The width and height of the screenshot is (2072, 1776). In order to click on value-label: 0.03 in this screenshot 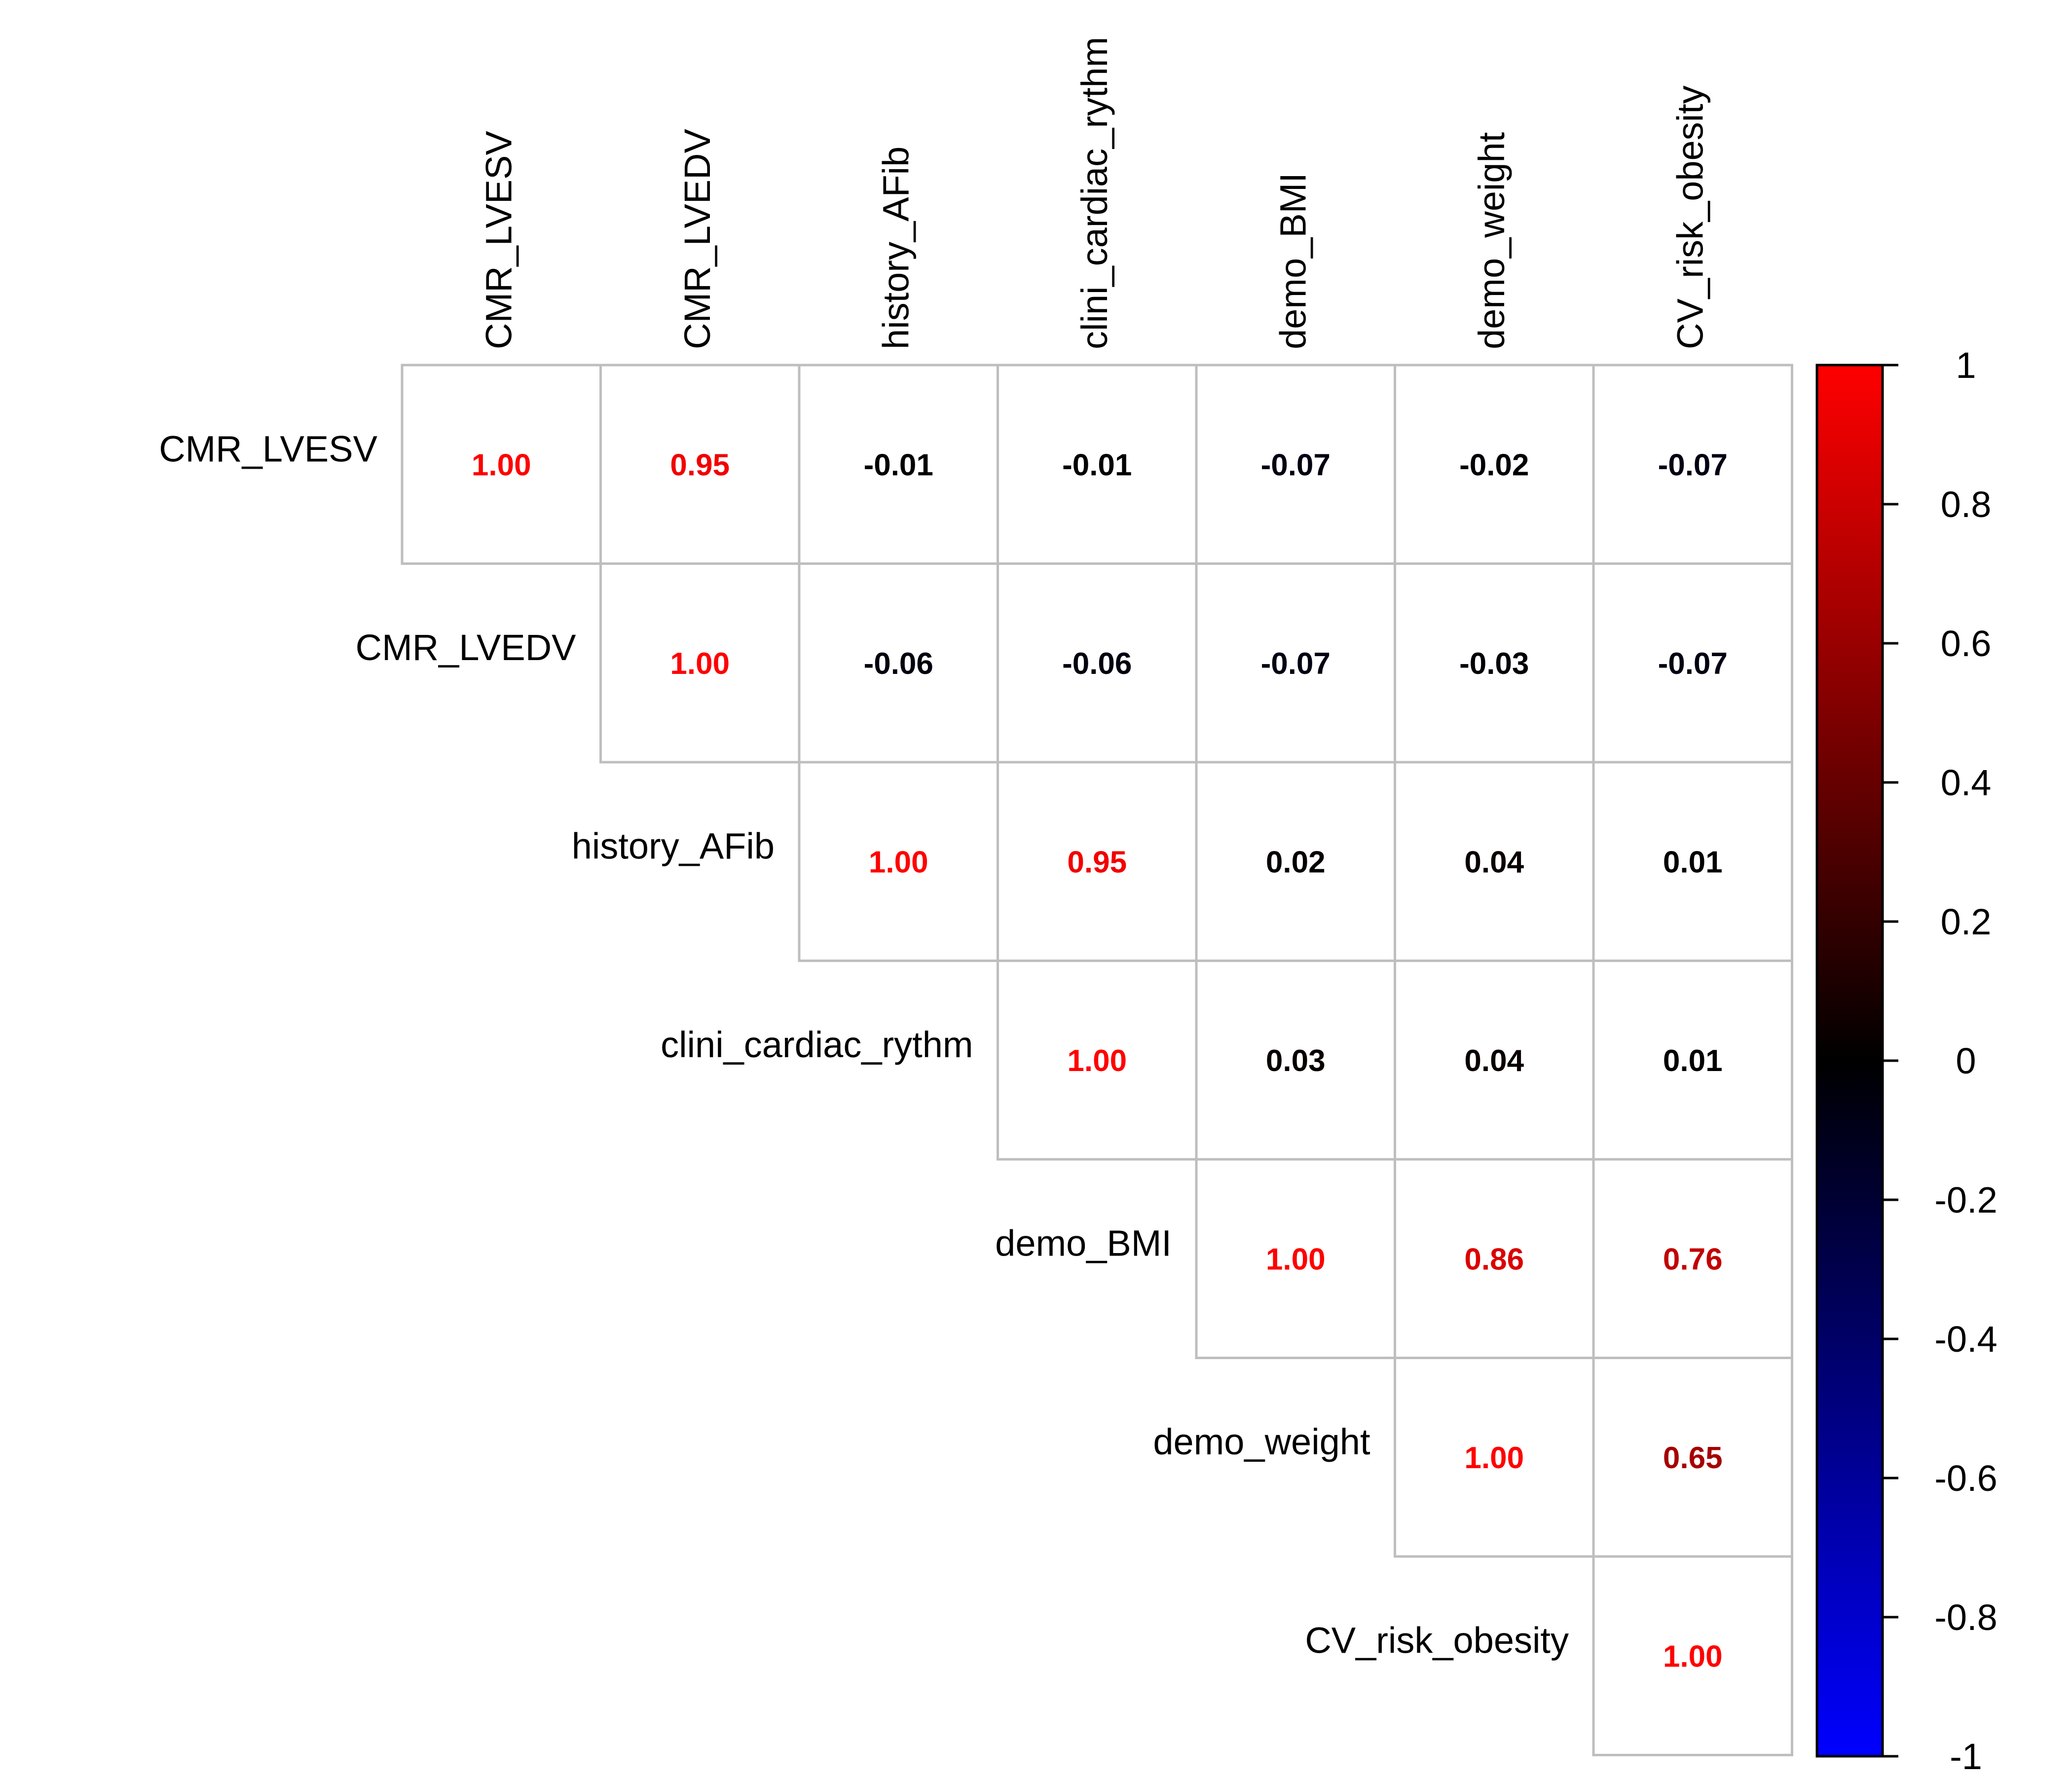, I will do `click(1296, 1061)`.